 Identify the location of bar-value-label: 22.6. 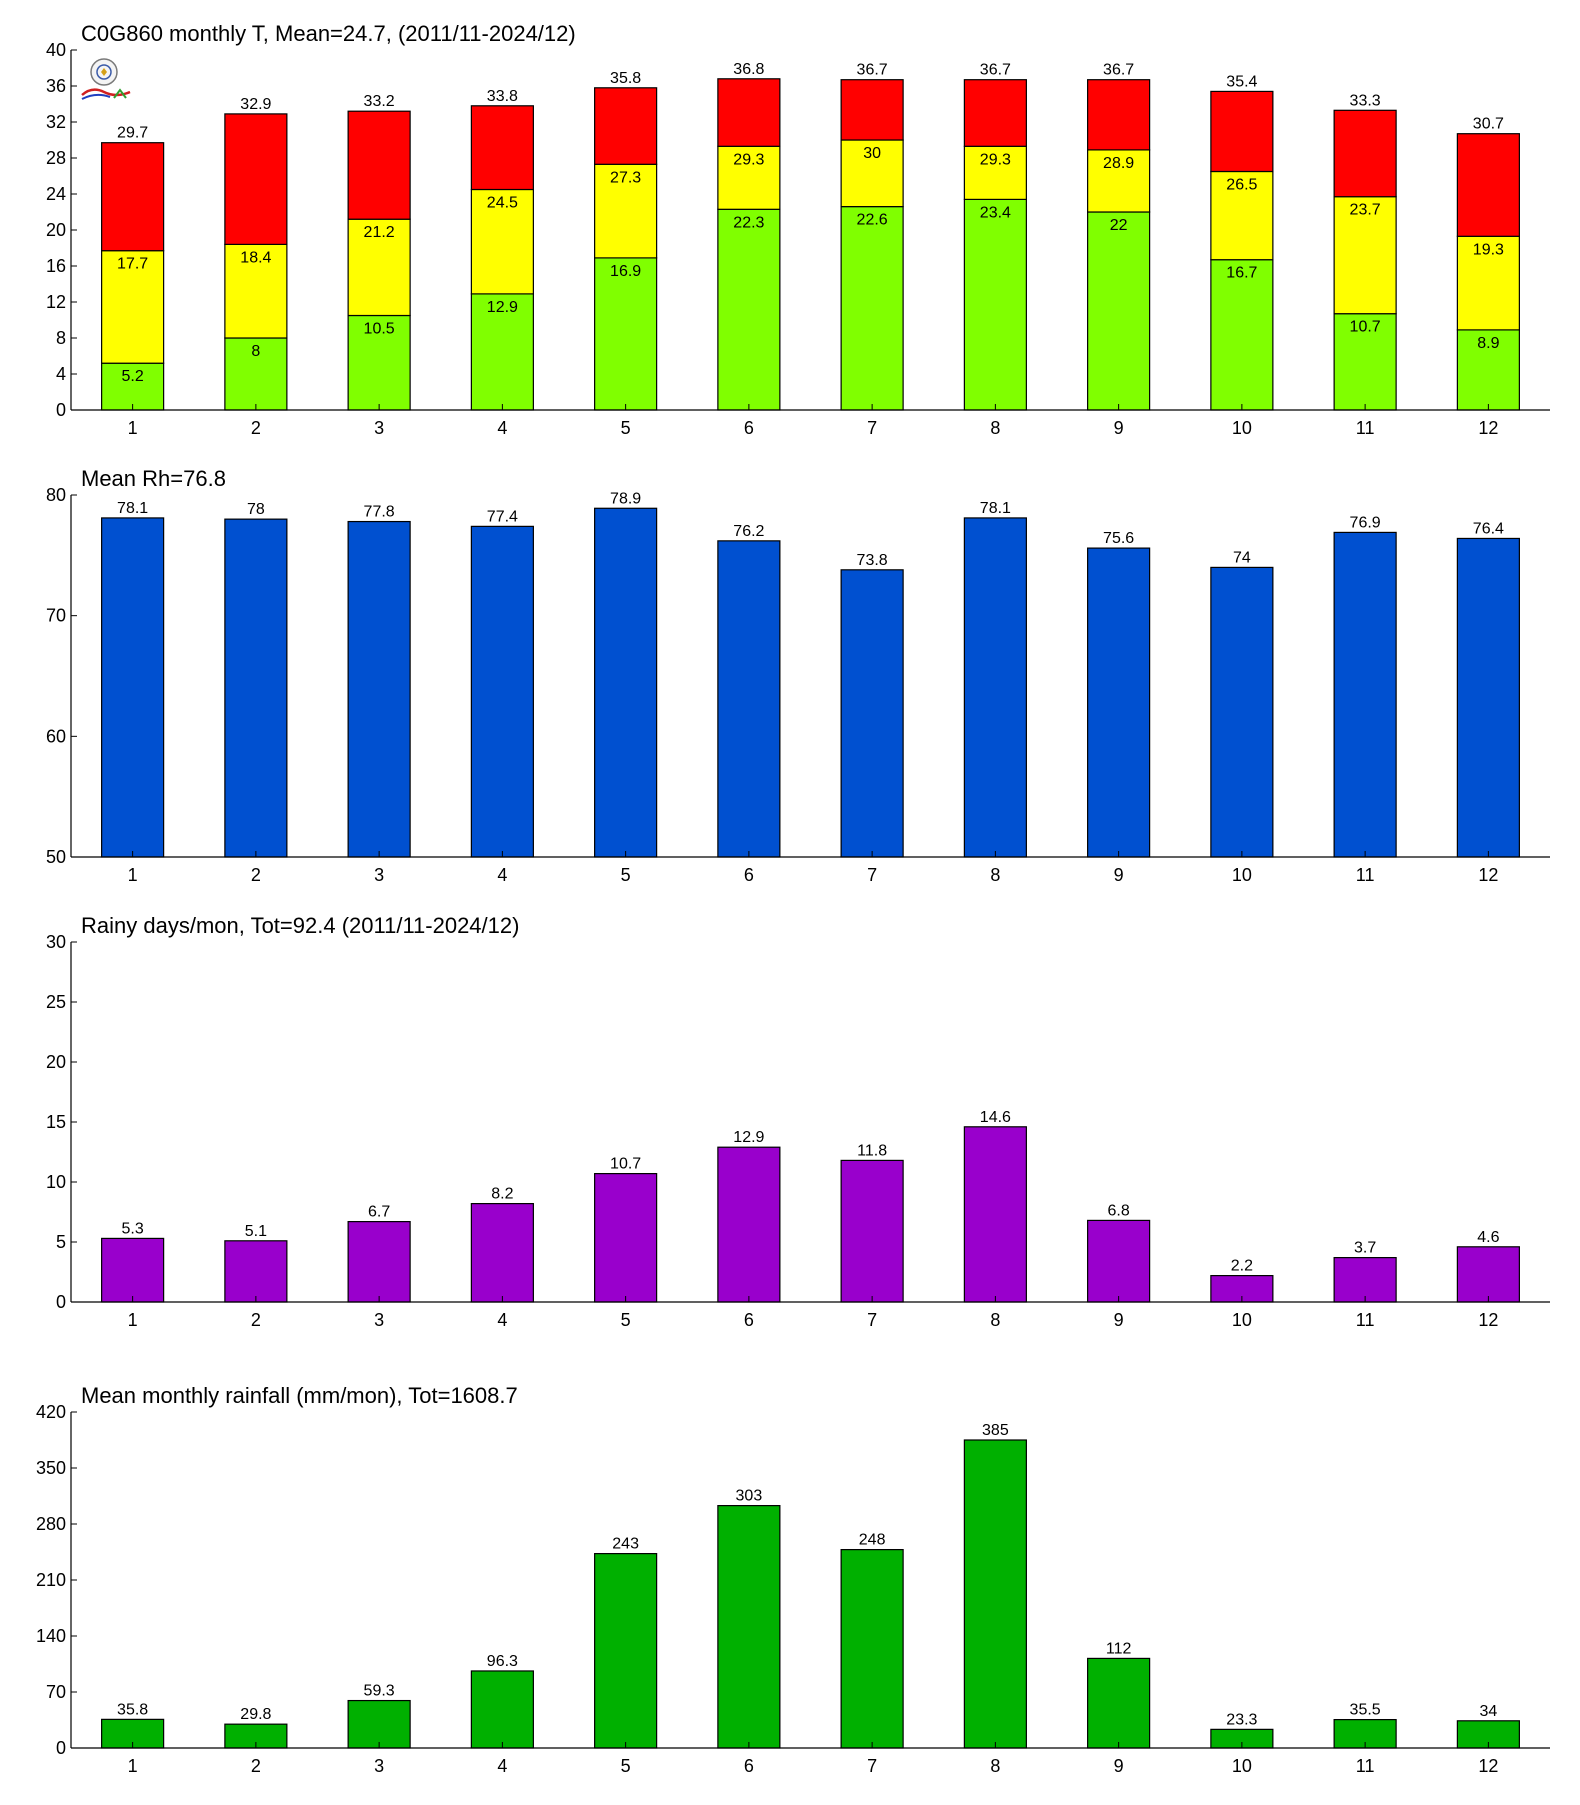
(872, 220).